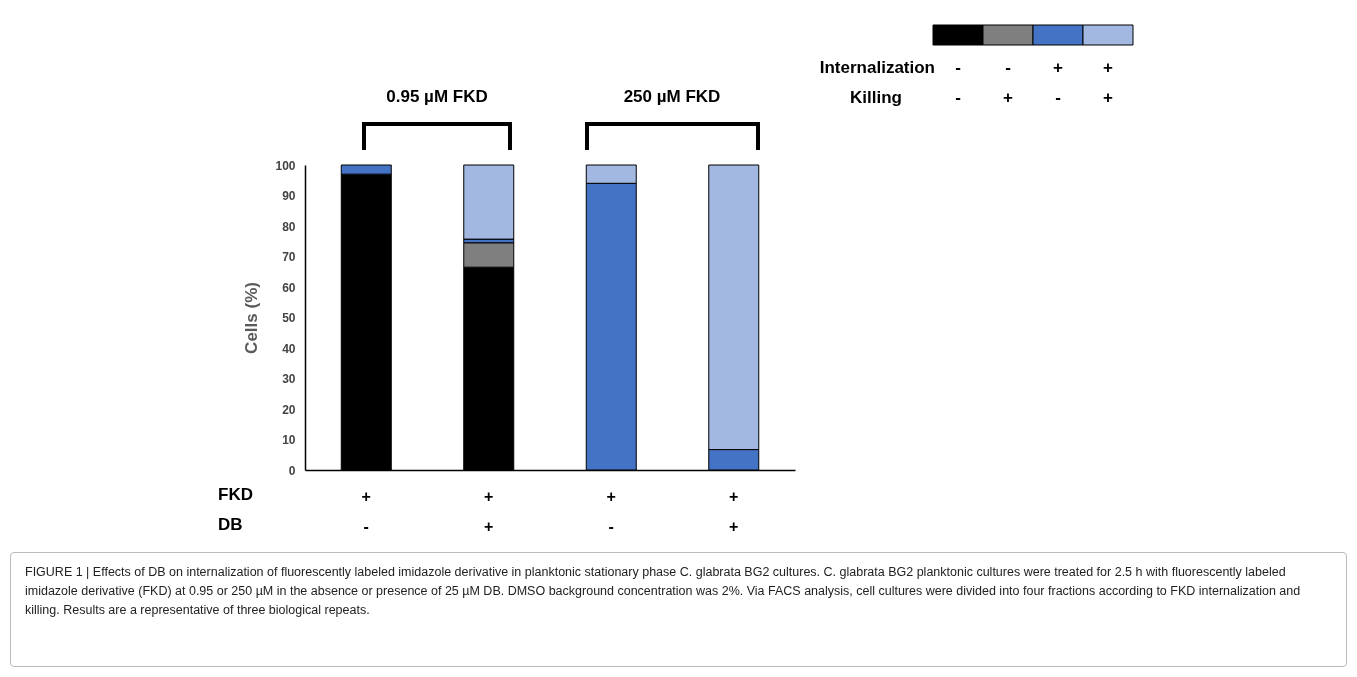 The height and width of the screenshot is (677, 1357). What do you see at coordinates (877, 67) in the screenshot?
I see `text: Internalization` at bounding box center [877, 67].